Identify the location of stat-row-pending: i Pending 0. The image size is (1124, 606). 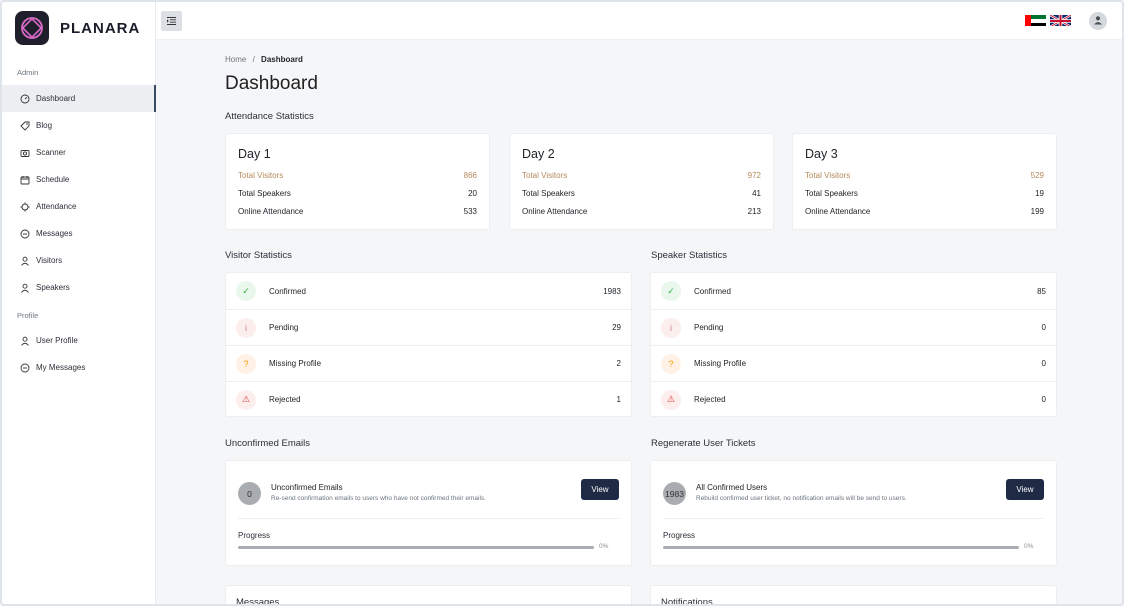
(853, 327).